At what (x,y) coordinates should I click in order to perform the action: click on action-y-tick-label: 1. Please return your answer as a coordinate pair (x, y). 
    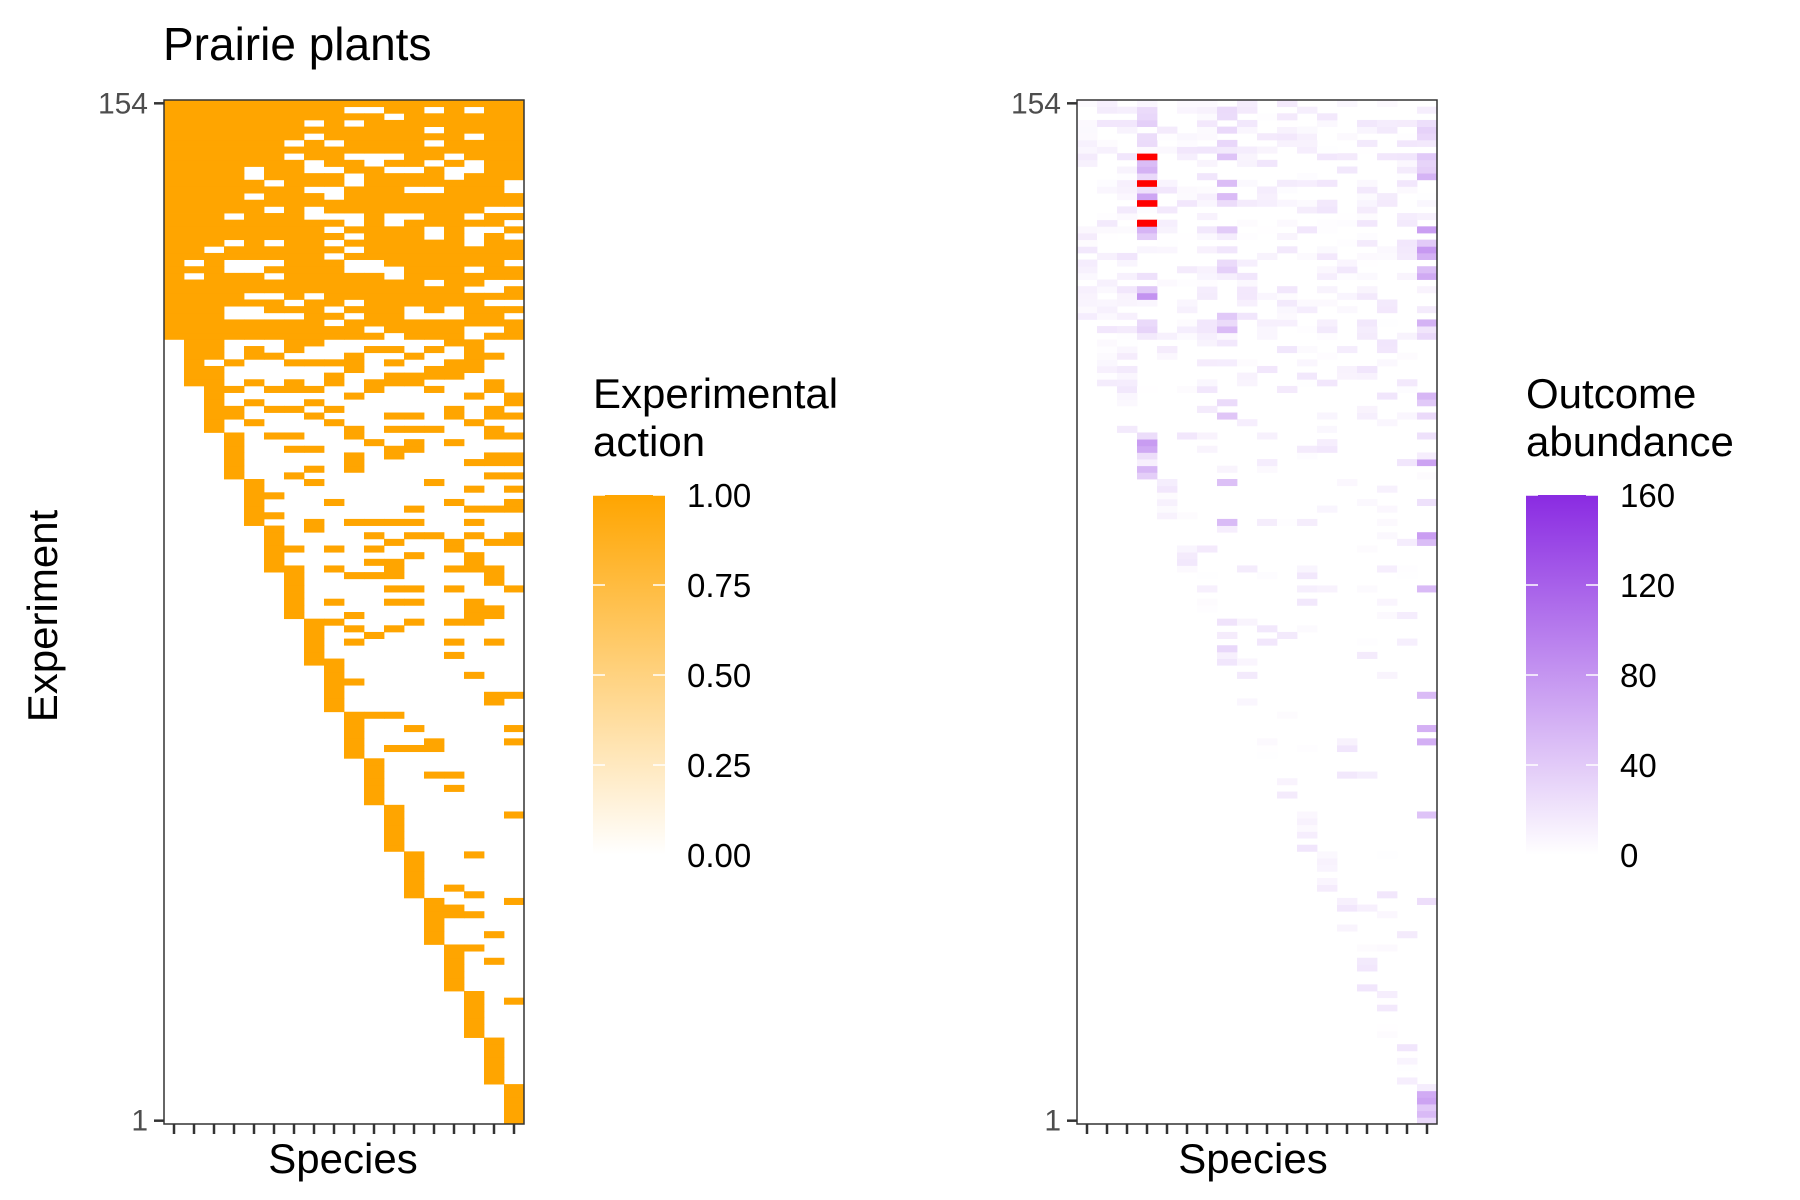
    Looking at the image, I should click on (139, 1121).